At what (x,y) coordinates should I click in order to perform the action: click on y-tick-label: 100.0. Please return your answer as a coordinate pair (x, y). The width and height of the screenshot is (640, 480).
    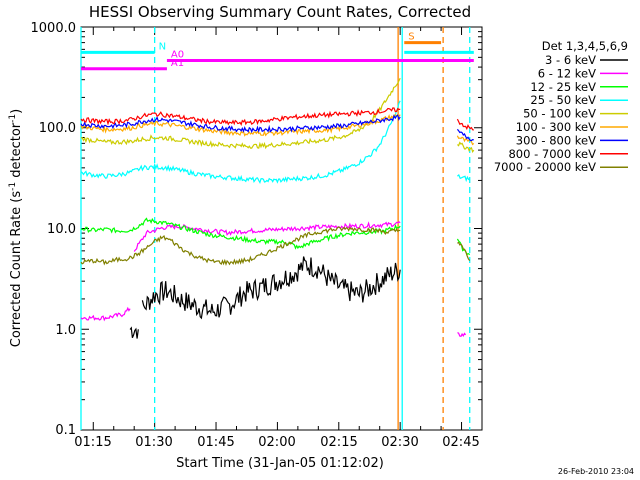
    Looking at the image, I should click on (57, 128).